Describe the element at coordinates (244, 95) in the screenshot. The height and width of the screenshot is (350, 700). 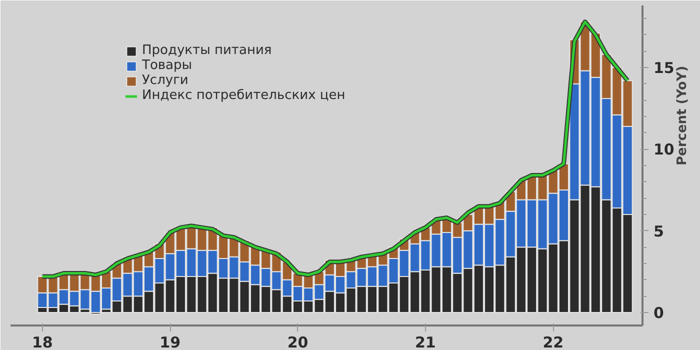
I see `legend-label: Индекс потребительских цен` at that location.